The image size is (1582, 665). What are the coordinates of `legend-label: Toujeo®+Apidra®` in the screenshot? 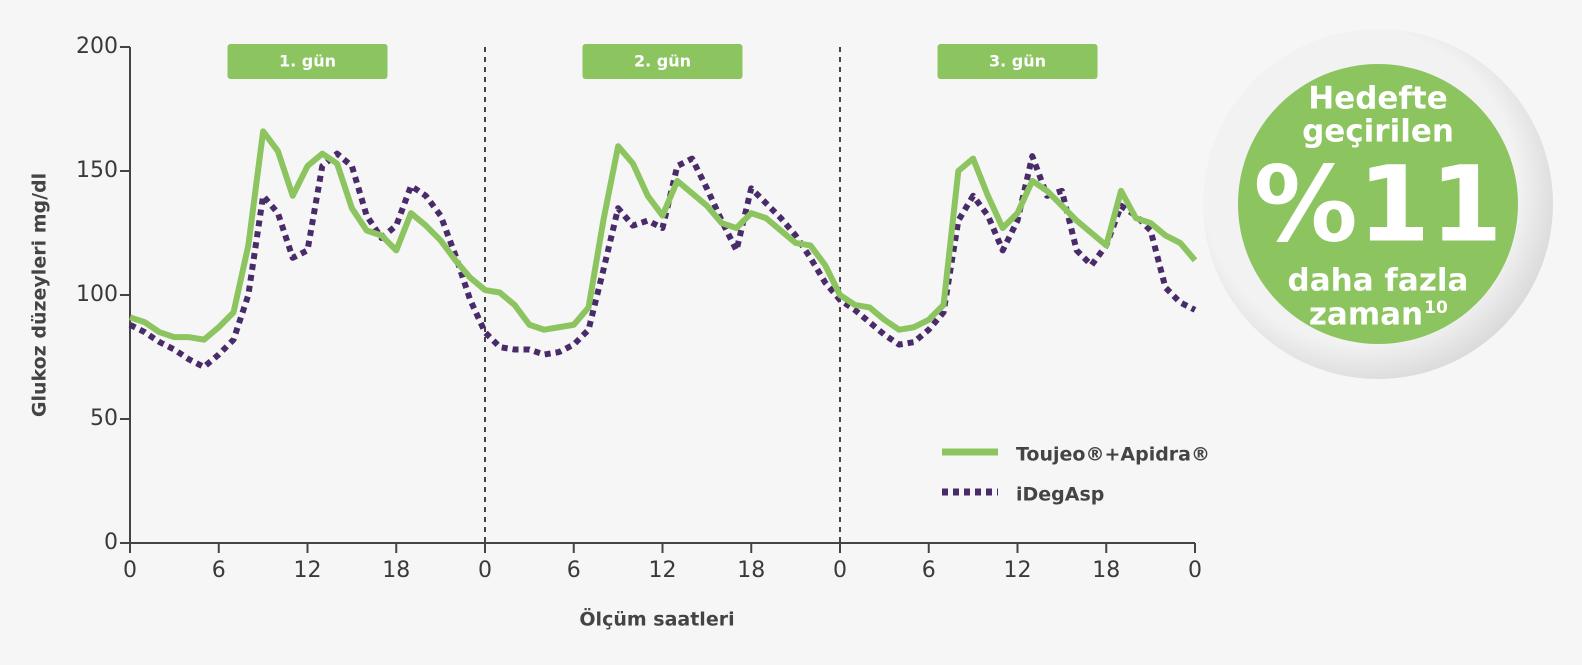 It's located at (1113, 455).